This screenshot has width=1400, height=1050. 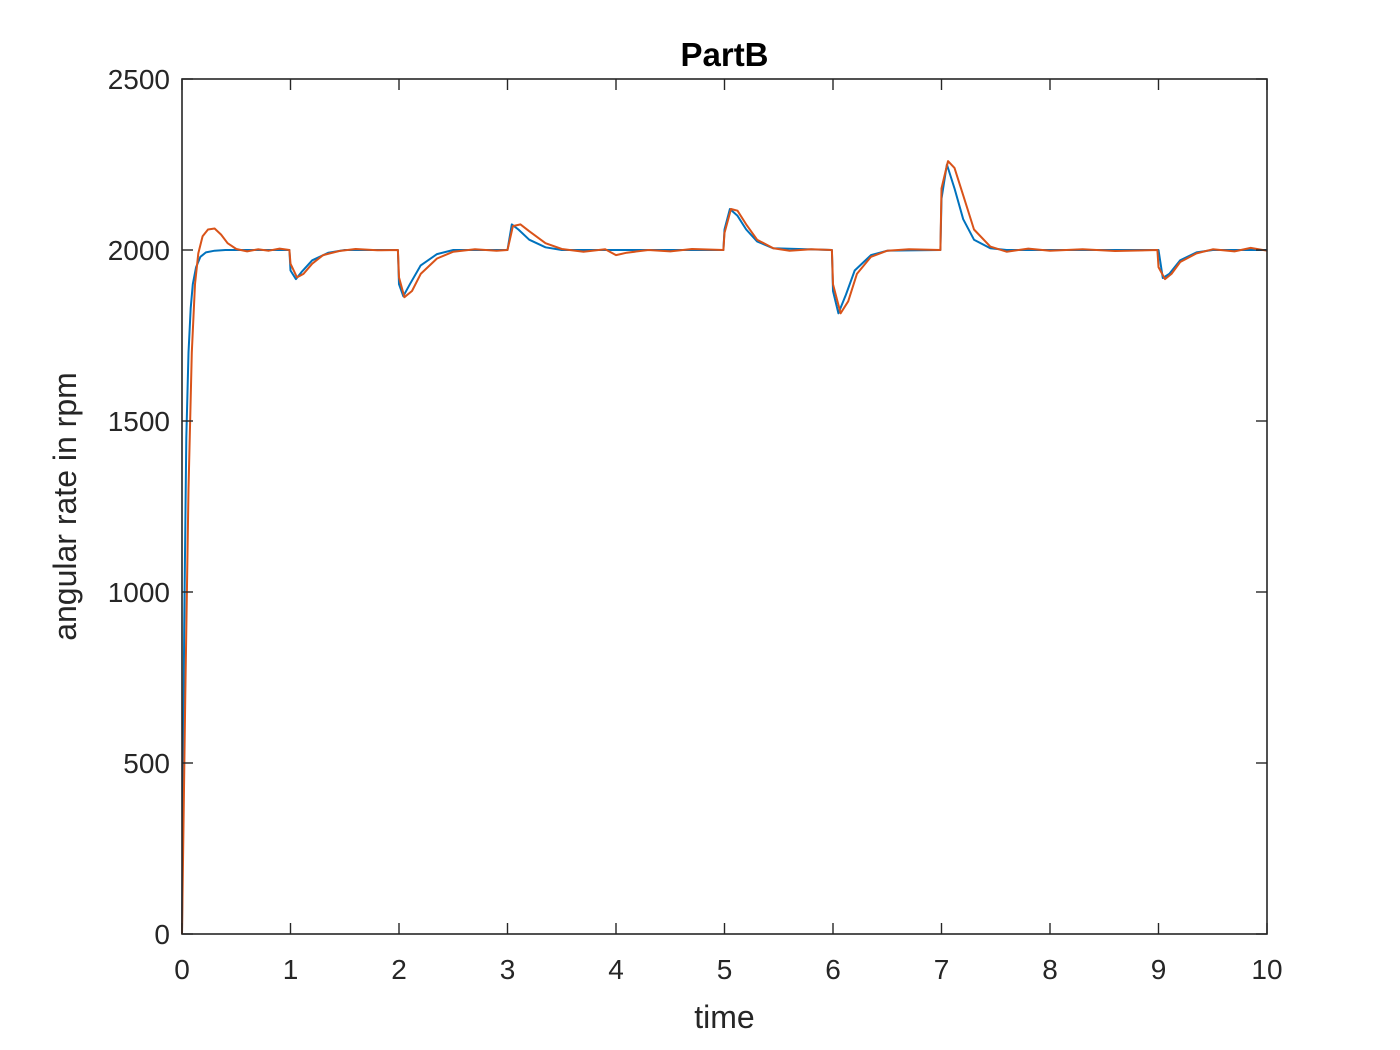 I want to click on x-tick-label: 7, so click(x=942, y=969).